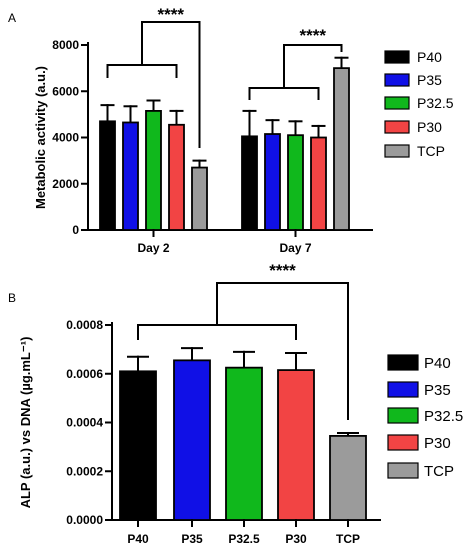  I want to click on y-tick-label: 0.0000, so click(84, 520).